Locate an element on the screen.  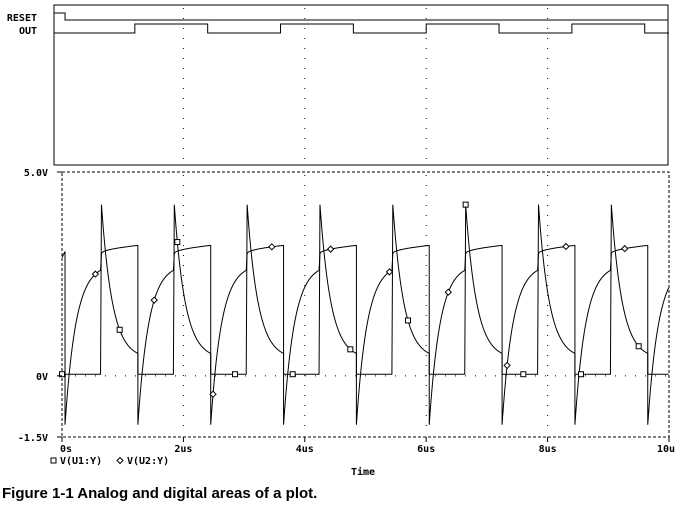
digital-signals is located at coordinates (361, 23).